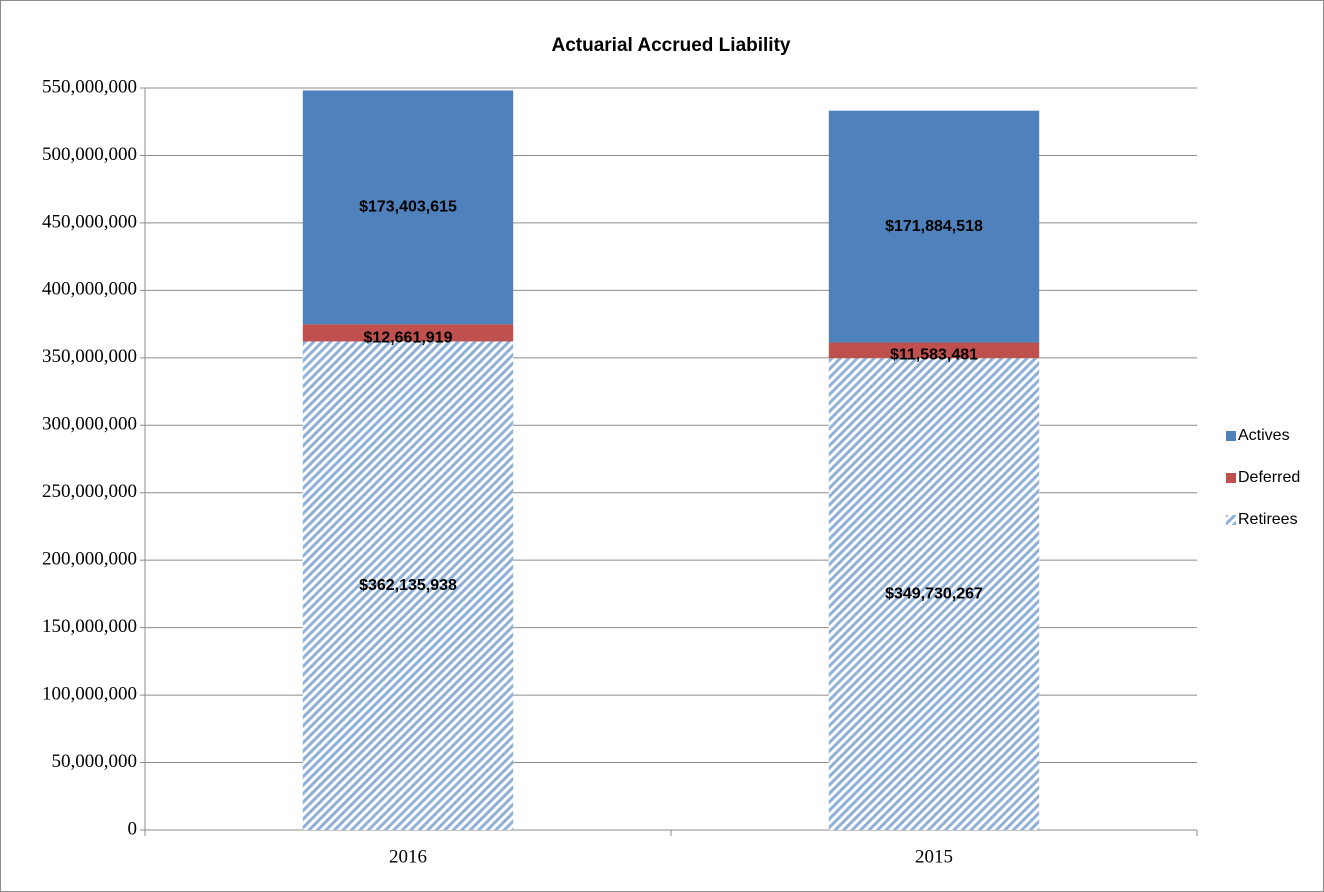 The image size is (1324, 892). What do you see at coordinates (95, 761) in the screenshot?
I see `y-tick-label: 50,000,000` at bounding box center [95, 761].